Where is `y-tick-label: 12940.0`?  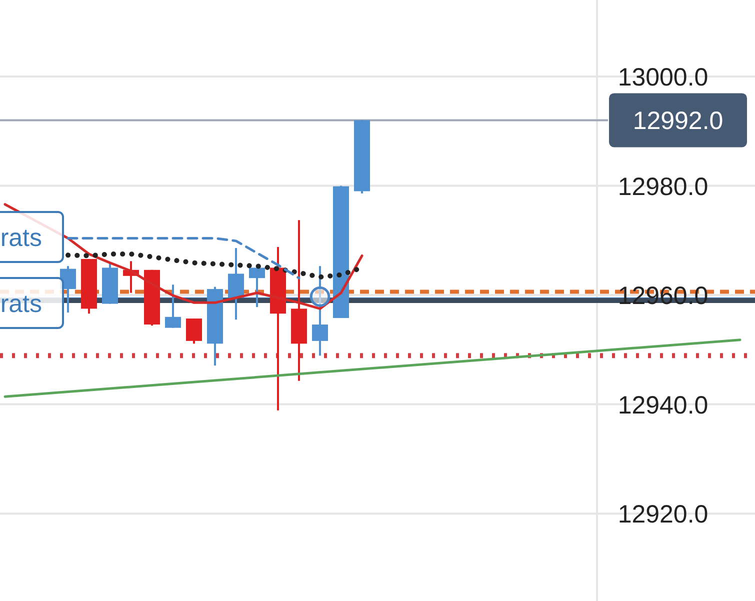
y-tick-label: 12940.0 is located at coordinates (663, 405).